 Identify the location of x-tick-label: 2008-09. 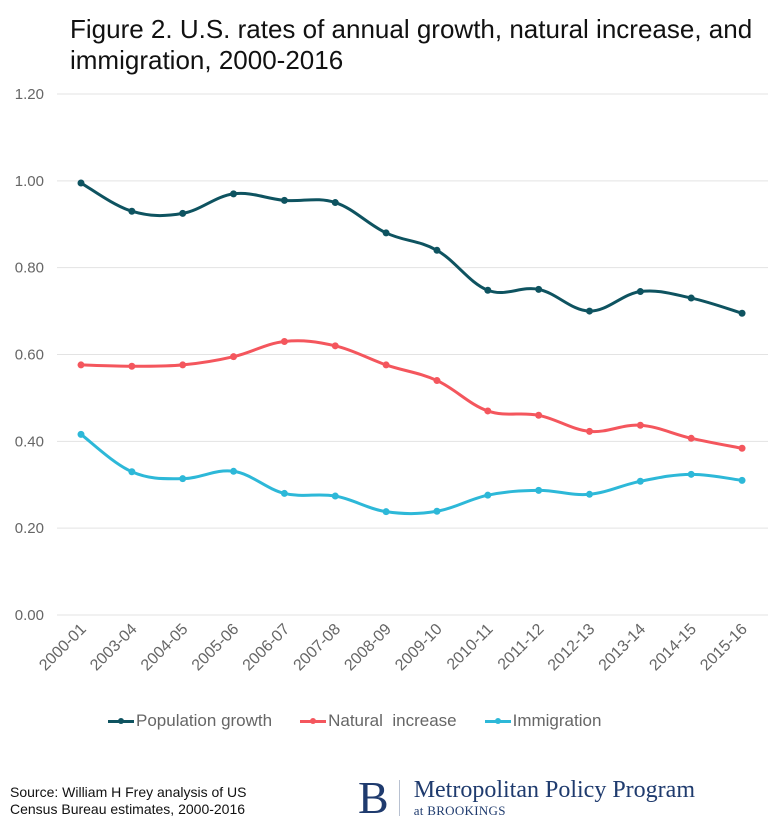
(368, 648).